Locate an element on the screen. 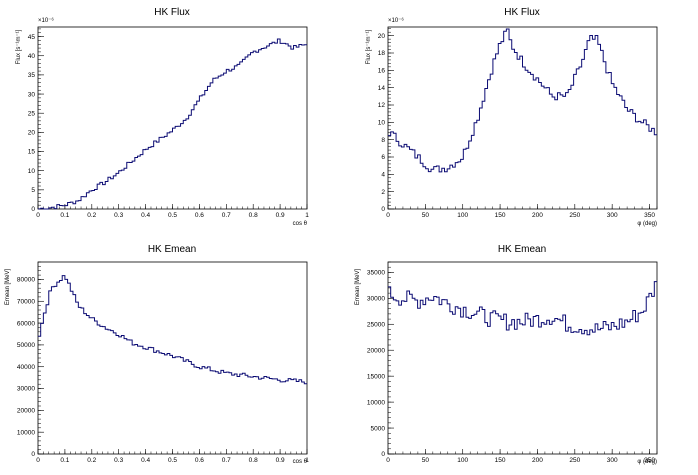 Image resolution: width=698 pixels, height=475 pixels. y-tick-label: 2 is located at coordinates (383, 192).